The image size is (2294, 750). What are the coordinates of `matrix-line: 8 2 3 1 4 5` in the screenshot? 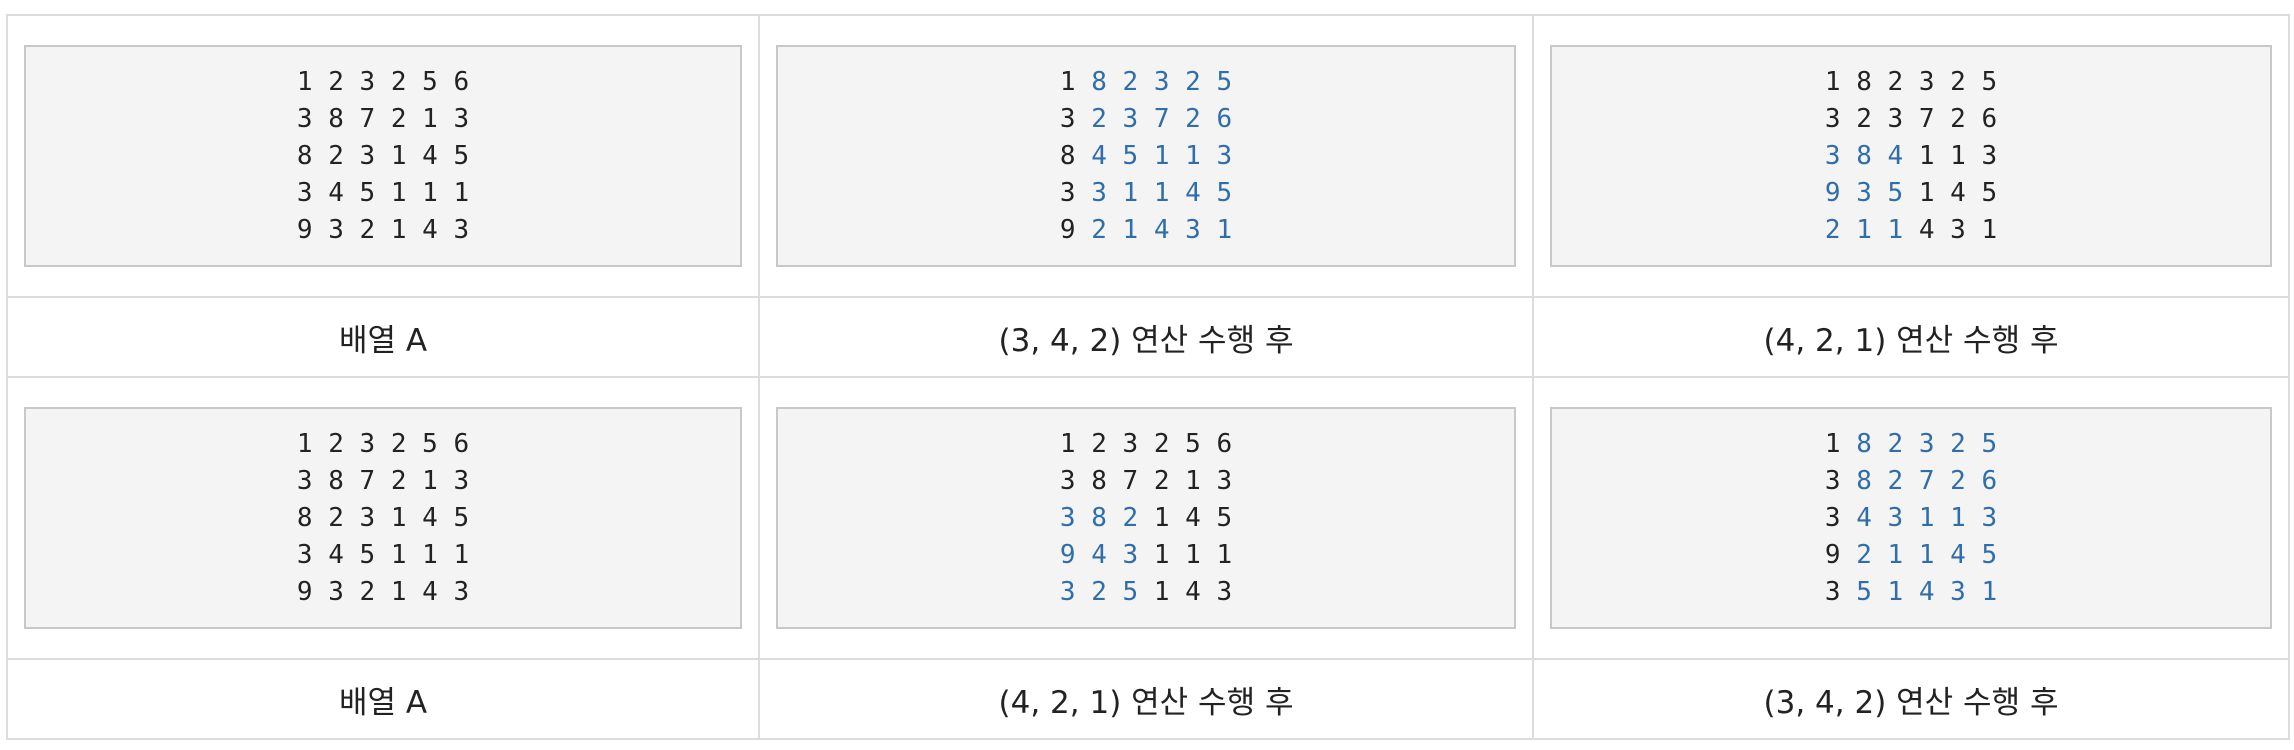 It's located at (383, 156).